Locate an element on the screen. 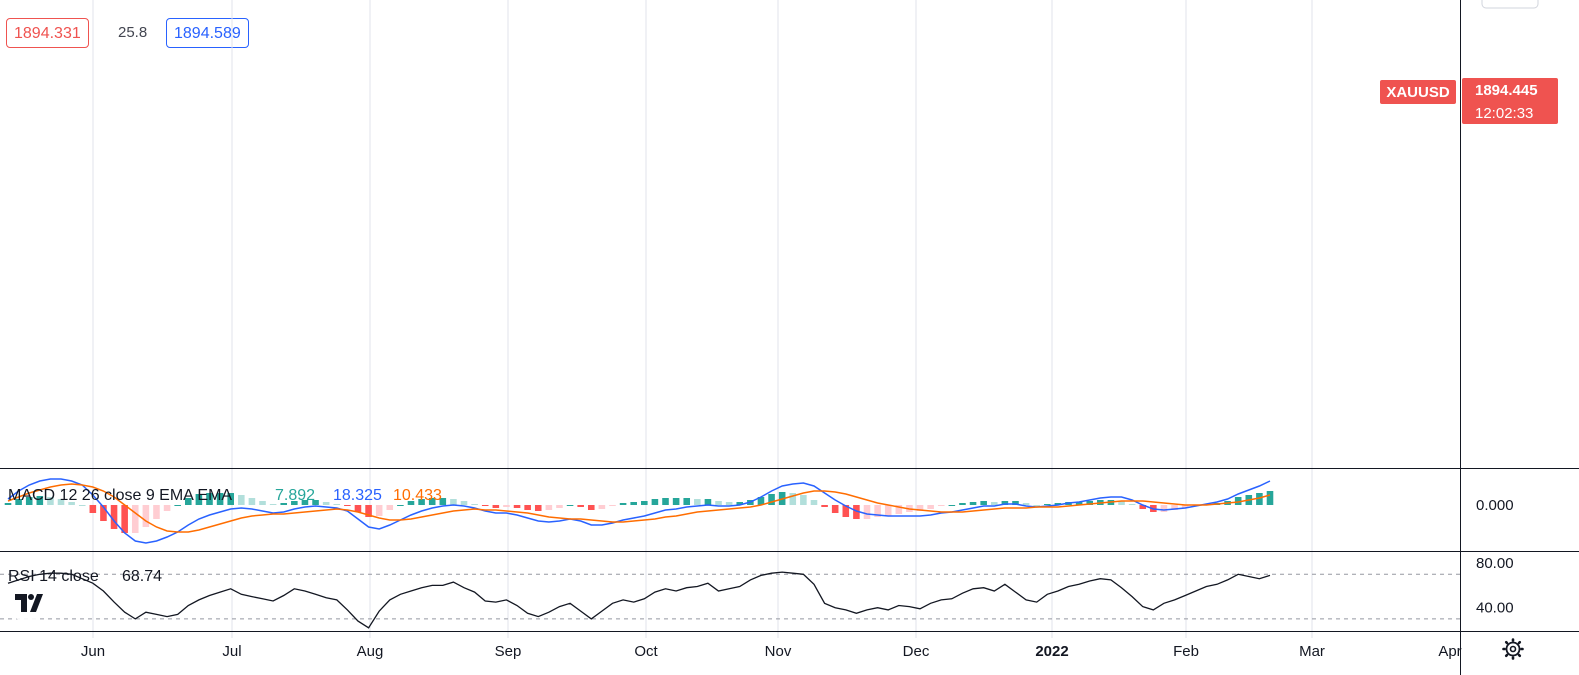 Image resolution: width=1579 pixels, height=675 pixels. time-axis: Jun Jul Aug Sep Oct Nov Dec 2022 Feb Mar Apr is located at coordinates (771, 651).